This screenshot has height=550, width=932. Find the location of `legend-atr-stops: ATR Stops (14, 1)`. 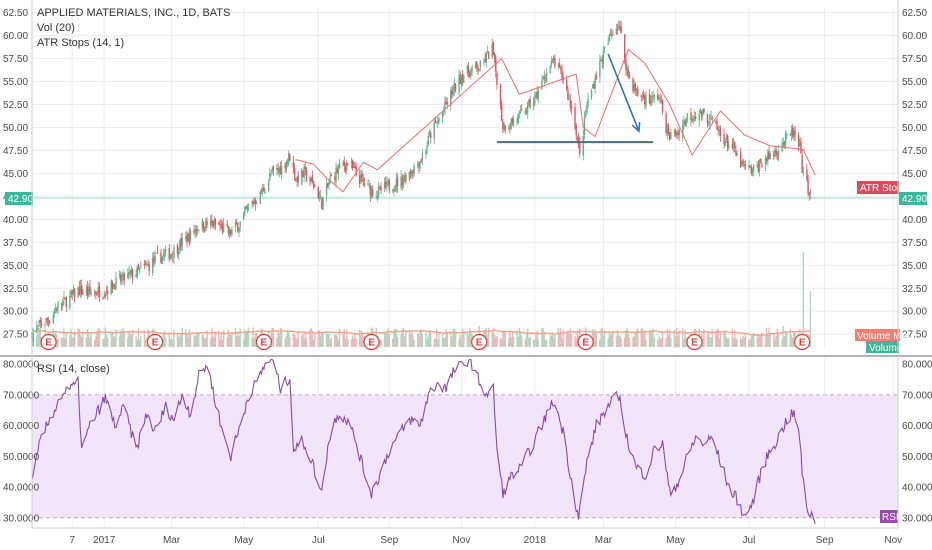

legend-atr-stops: ATR Stops (14, 1) is located at coordinates (80, 43).